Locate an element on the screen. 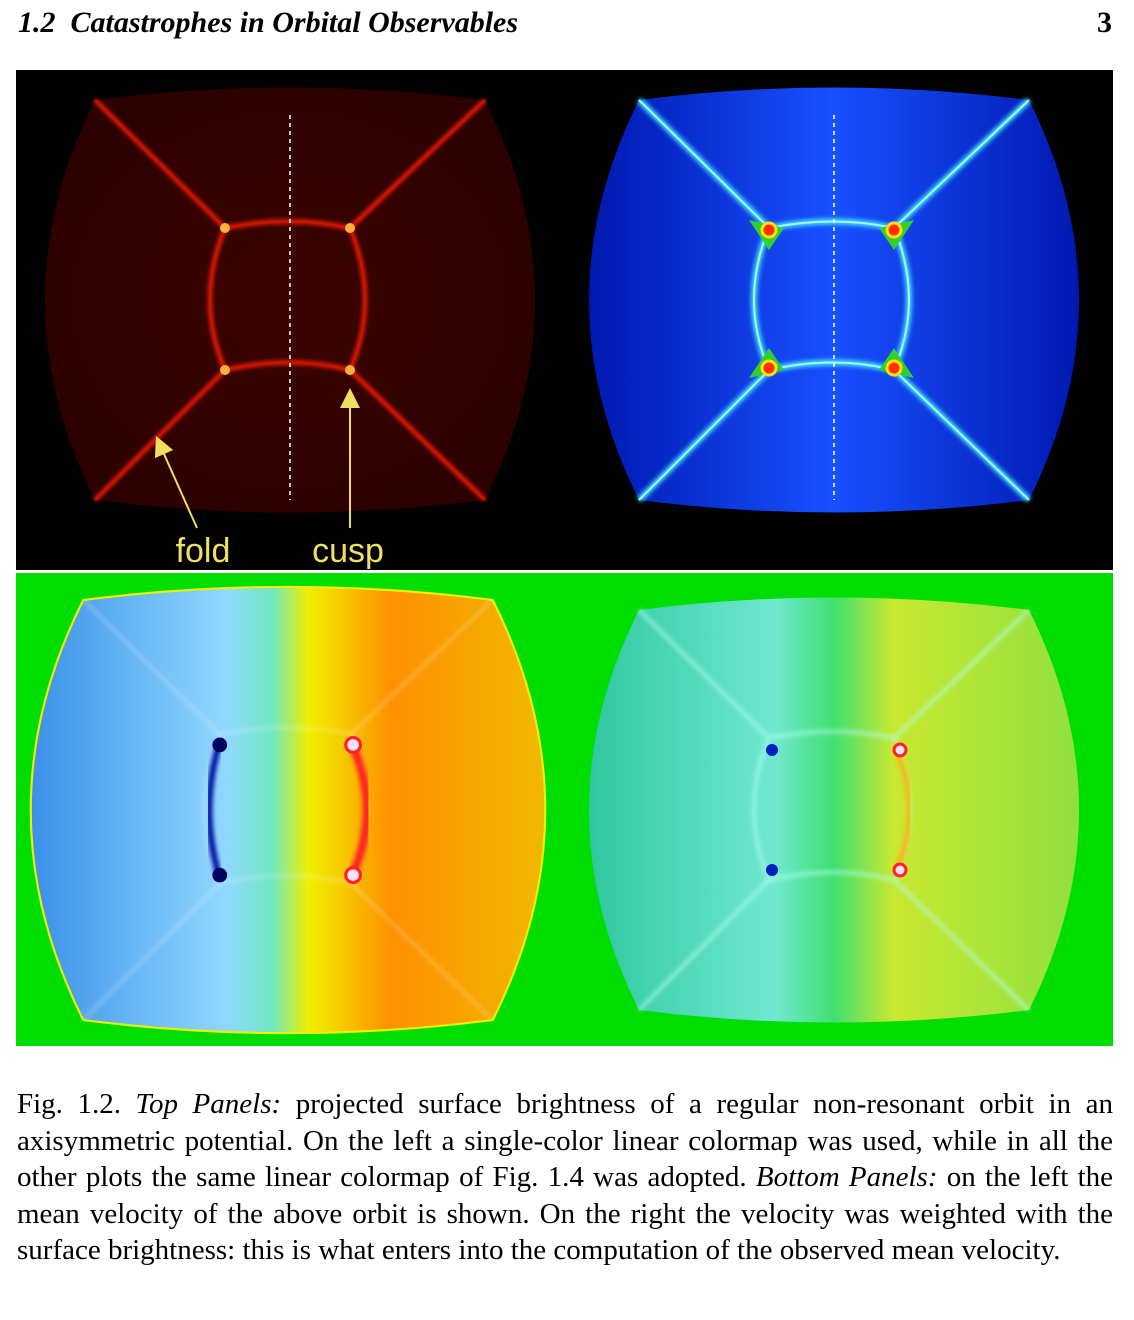  running-title: 1.2 Catastrophes in Orbital Observables is located at coordinates (268, 22).